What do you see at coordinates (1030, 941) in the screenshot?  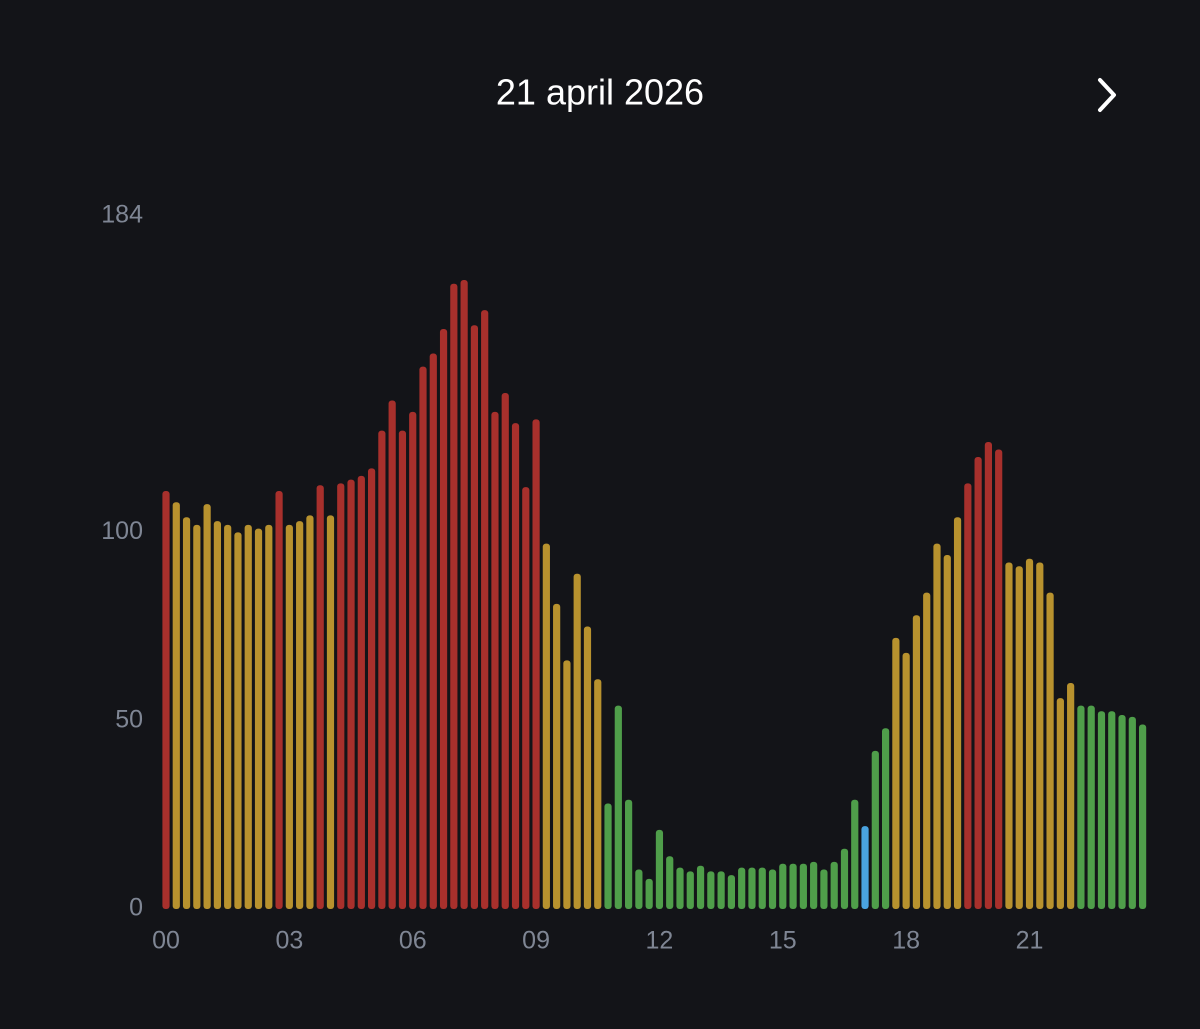 I see `x-tick-label: 21` at bounding box center [1030, 941].